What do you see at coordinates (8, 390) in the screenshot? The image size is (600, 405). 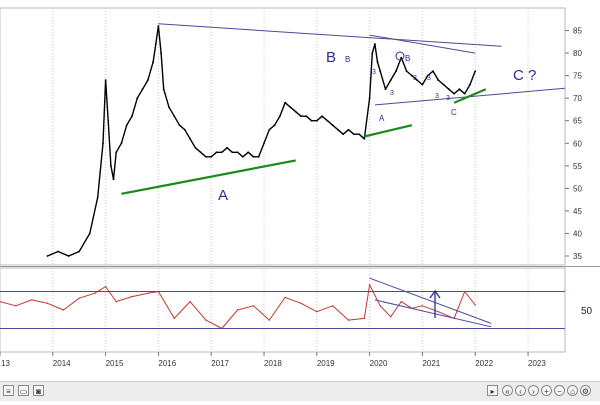 I see `toolbar-menu-button: ≡` at bounding box center [8, 390].